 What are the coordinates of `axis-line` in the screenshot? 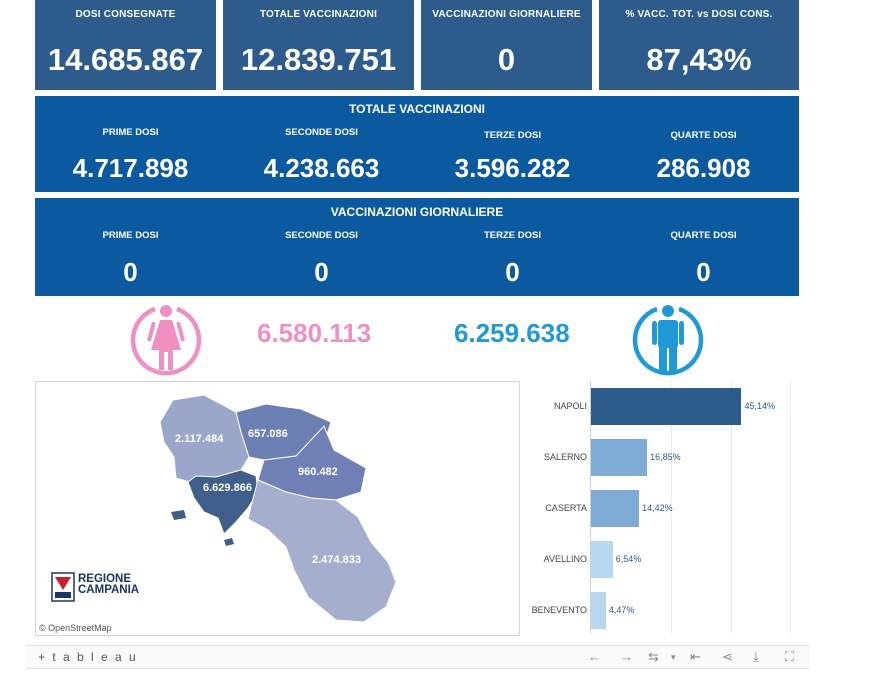 It's located at (590, 507).